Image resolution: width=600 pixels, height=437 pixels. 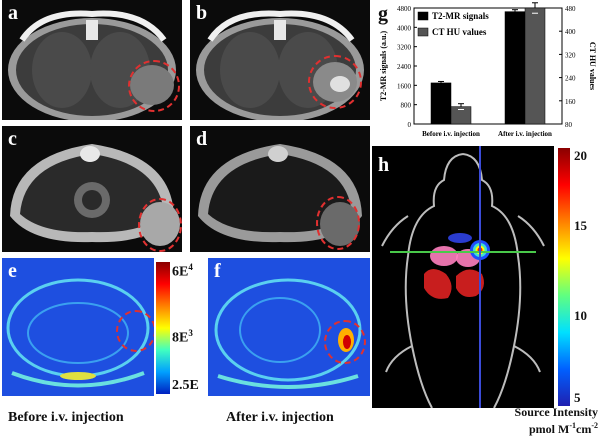 I want to click on y-right-tick-label: 320, so click(x=570, y=55).